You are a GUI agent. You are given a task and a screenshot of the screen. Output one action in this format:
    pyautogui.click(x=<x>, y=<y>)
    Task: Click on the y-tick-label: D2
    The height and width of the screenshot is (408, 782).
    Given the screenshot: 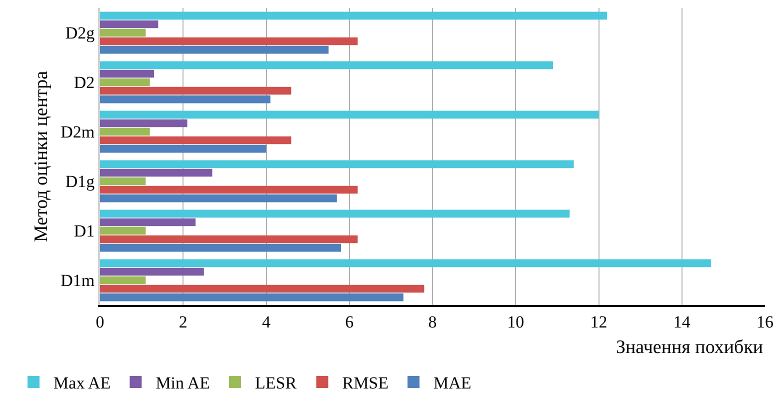 What is the action you would take?
    pyautogui.click(x=84, y=82)
    